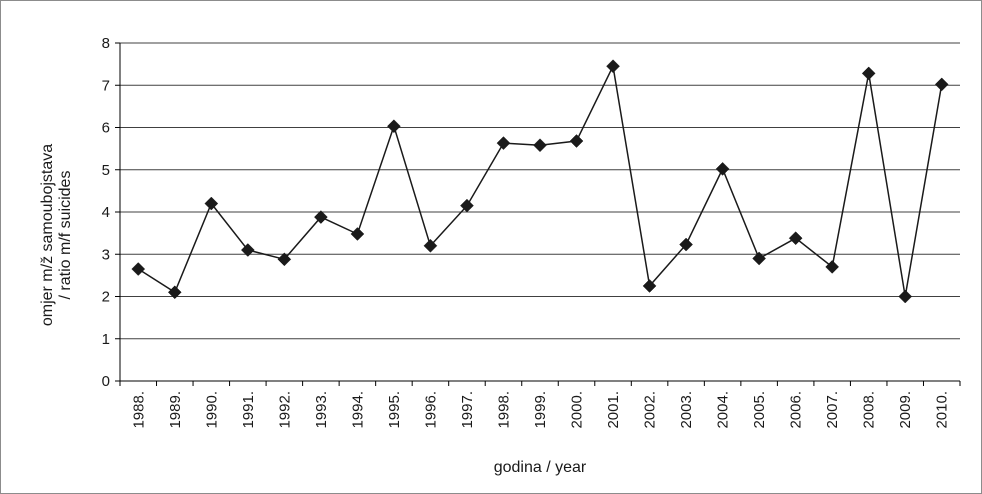 The image size is (982, 494). I want to click on x-tick-label: 1999., so click(540, 410).